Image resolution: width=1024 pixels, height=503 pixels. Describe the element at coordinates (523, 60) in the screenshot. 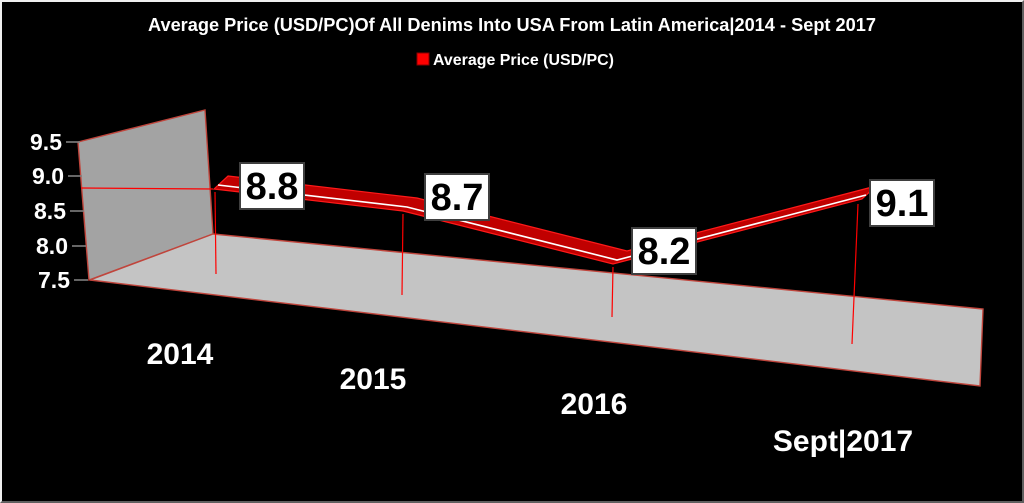

I see `legend-label: Average Price (USD/PC)` at that location.